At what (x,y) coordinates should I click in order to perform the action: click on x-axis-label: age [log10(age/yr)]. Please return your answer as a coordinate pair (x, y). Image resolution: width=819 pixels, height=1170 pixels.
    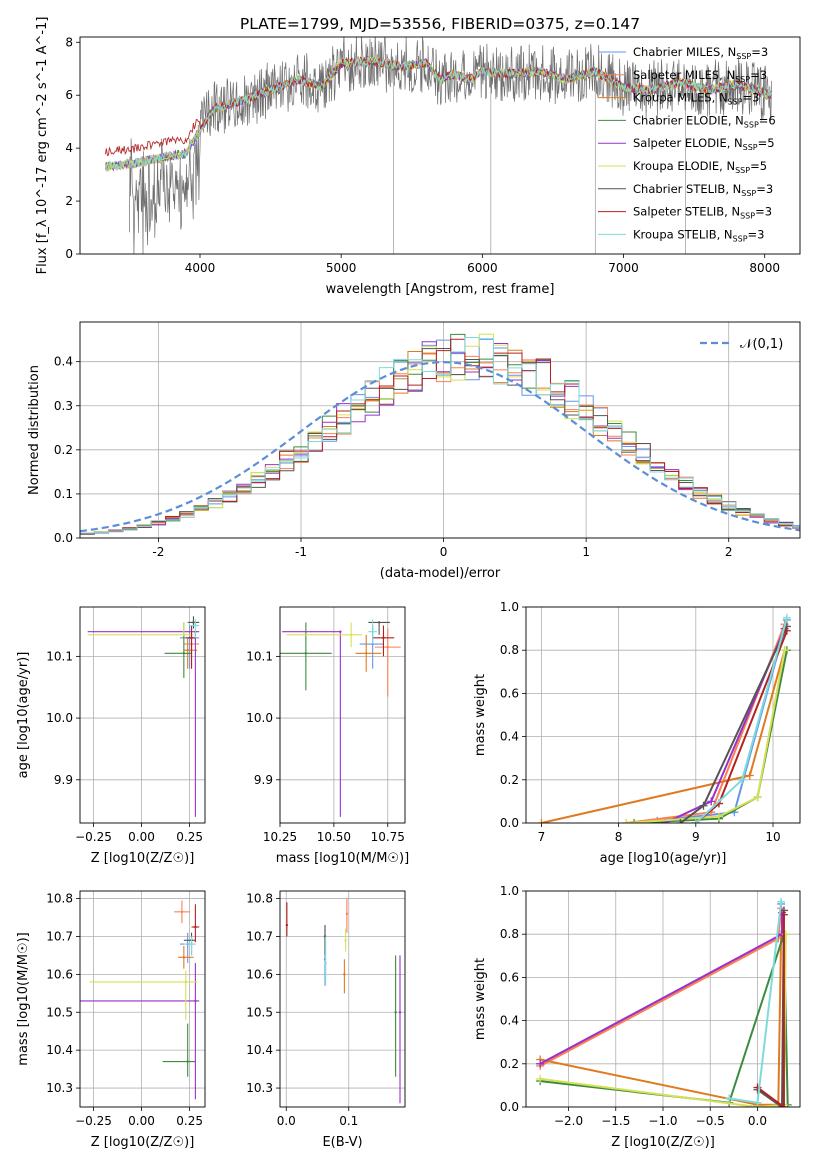
    Looking at the image, I should click on (663, 858).